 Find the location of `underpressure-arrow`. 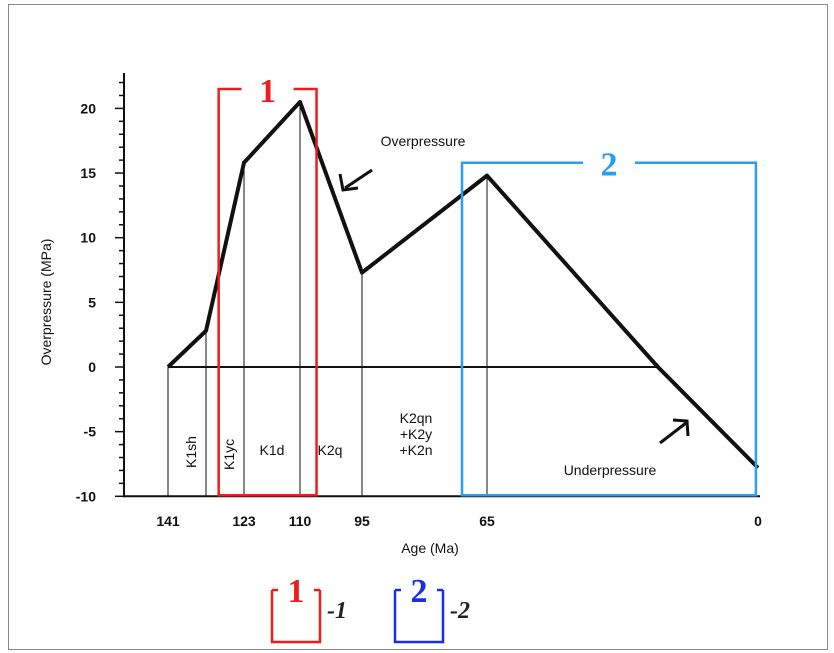

underpressure-arrow is located at coordinates (673, 433).